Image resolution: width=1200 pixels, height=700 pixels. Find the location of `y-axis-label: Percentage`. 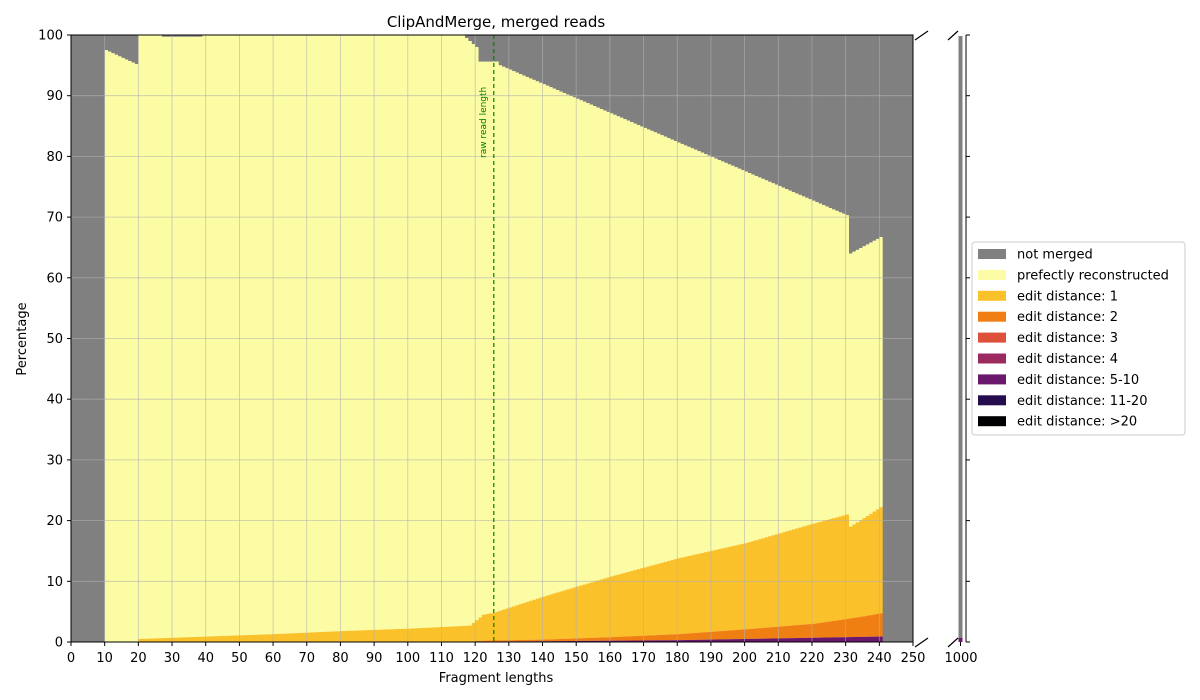

y-axis-label: Percentage is located at coordinates (22, 338).